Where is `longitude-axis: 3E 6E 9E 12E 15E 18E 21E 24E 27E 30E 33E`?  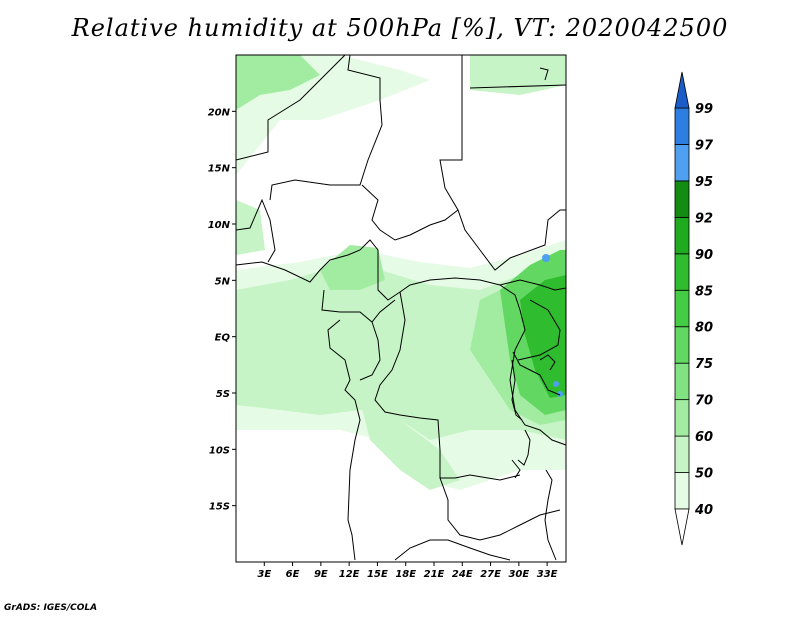
longitude-axis: 3E 6E 9E 12E 15E 18E 21E 24E 27E 30E 33E is located at coordinates (407, 571).